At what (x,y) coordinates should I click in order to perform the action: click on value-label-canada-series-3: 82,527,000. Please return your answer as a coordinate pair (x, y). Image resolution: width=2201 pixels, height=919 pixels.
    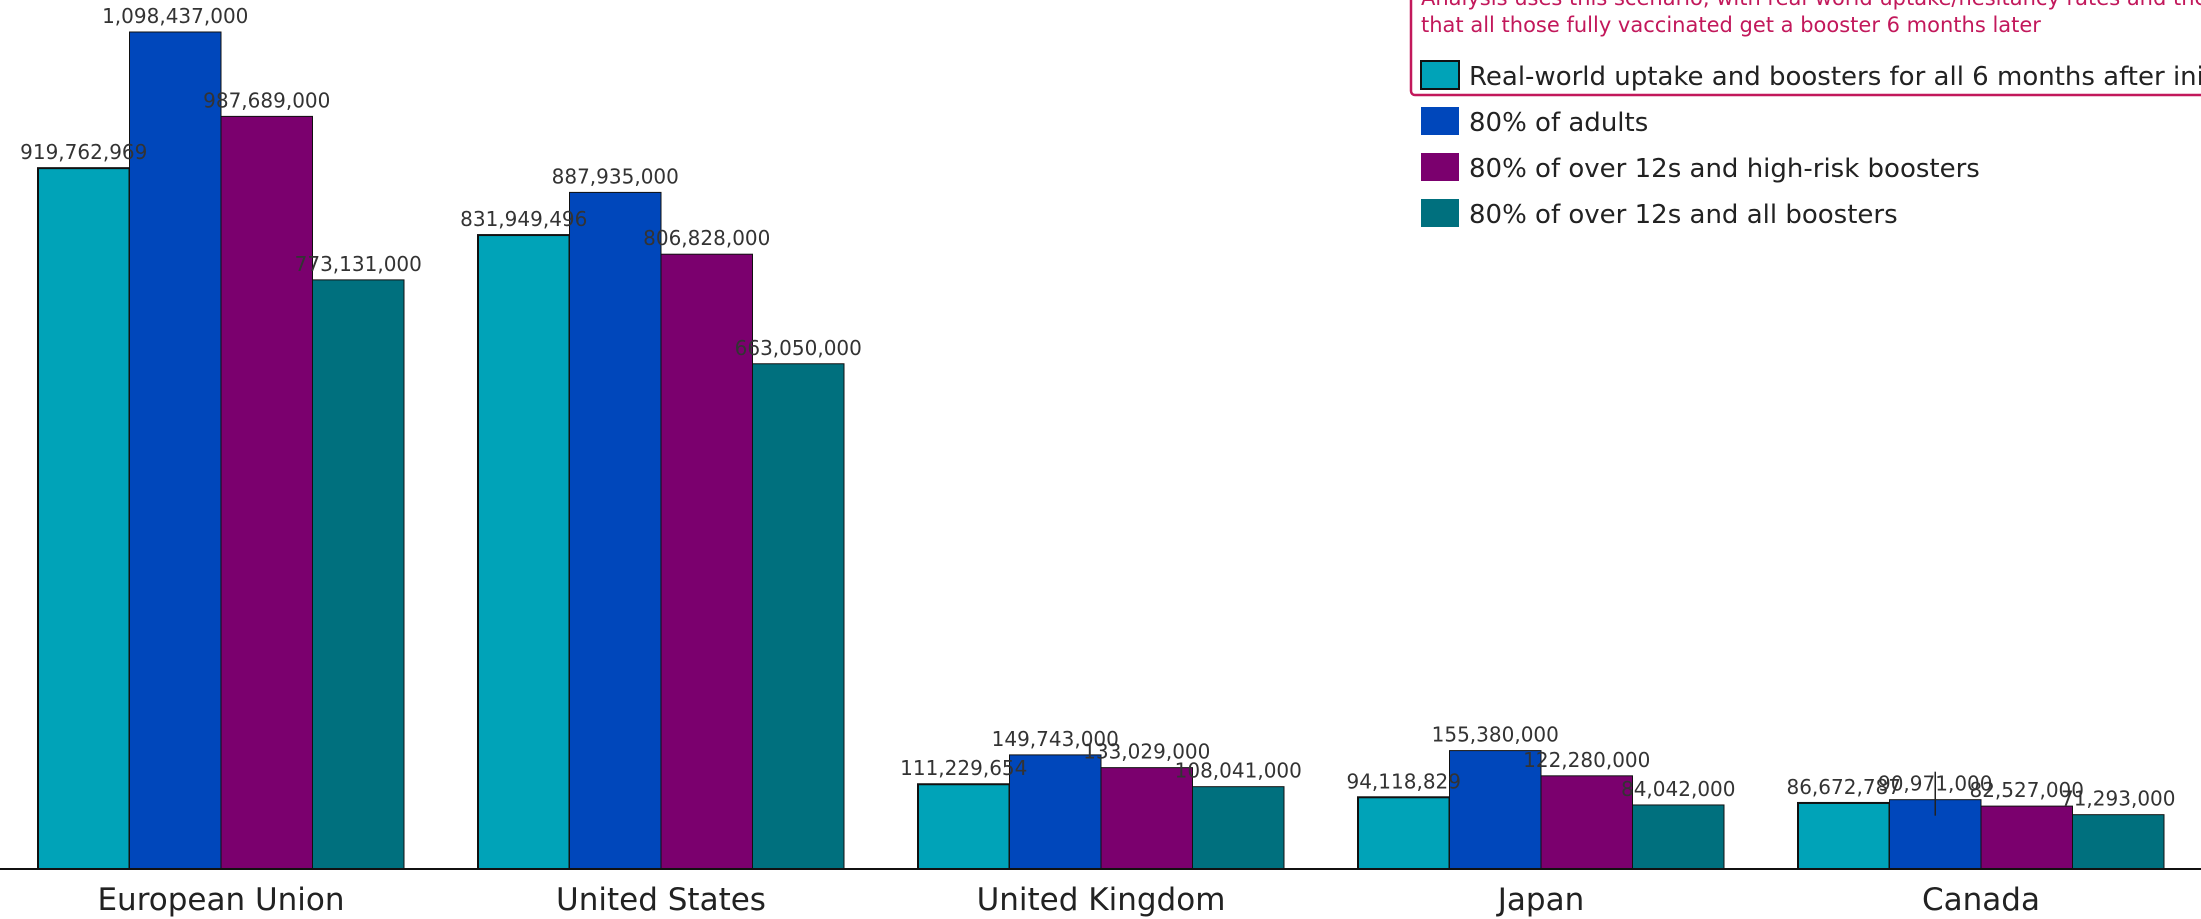
    Looking at the image, I should click on (2026, 790).